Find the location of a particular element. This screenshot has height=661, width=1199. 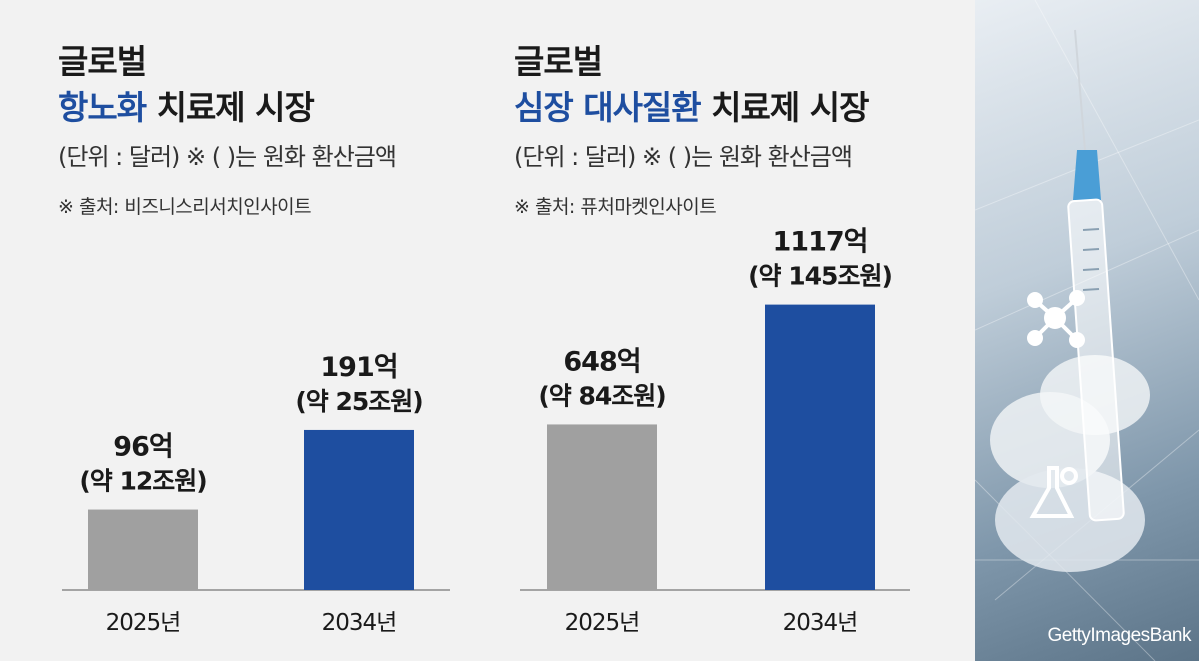

hand-shape is located at coordinates (1070, 463).